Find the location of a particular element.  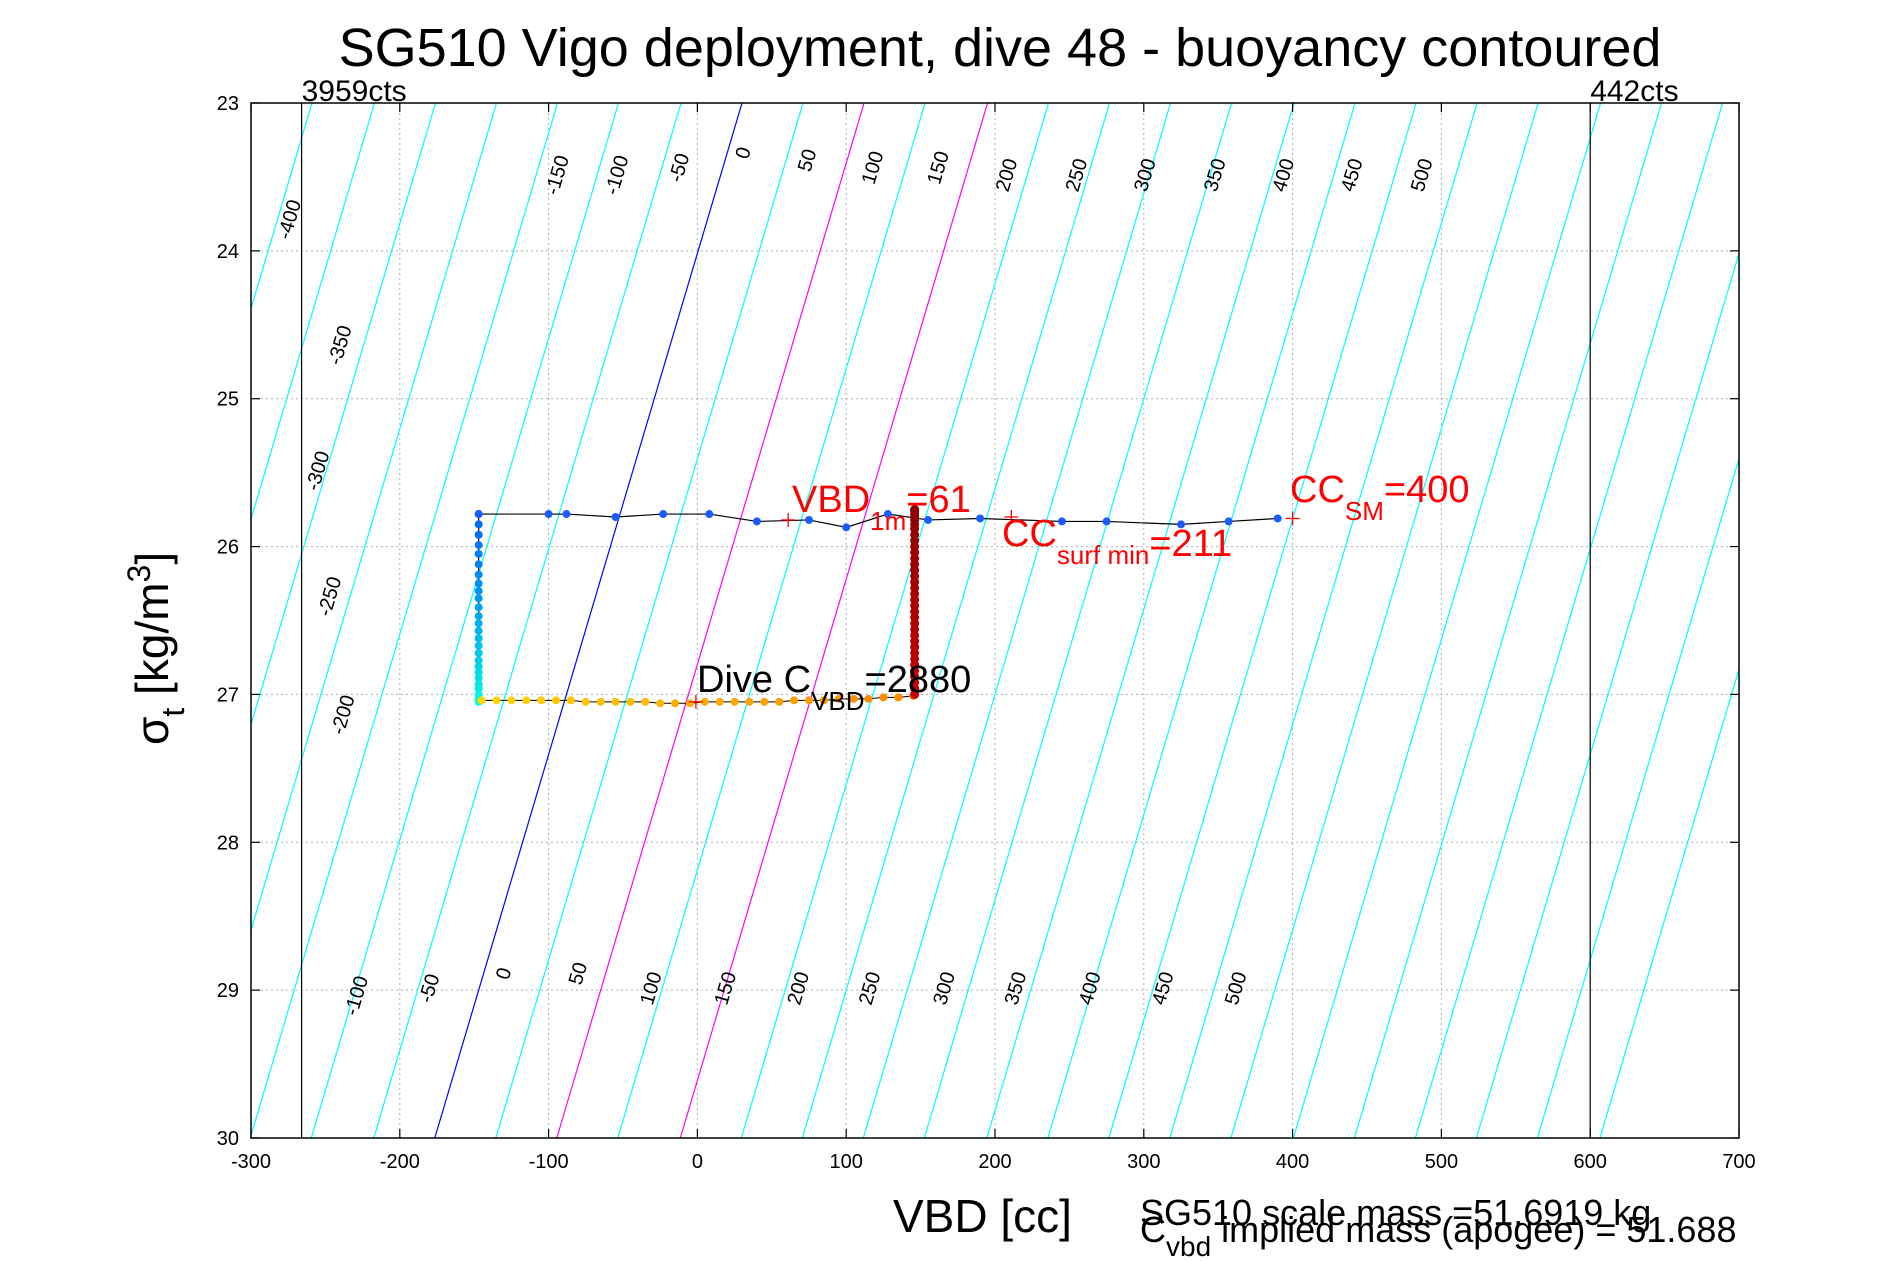

scale-mass-text: SG510 scale mass =51.6919 kg is located at coordinates (1395, 1212).